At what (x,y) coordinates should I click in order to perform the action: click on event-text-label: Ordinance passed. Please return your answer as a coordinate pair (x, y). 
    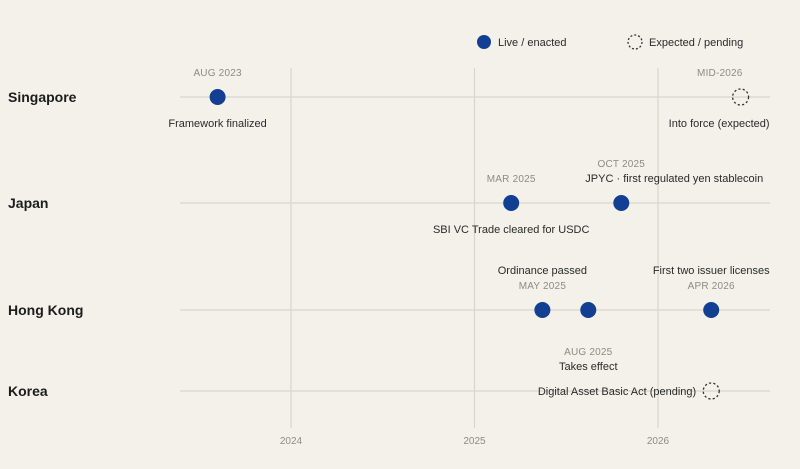
    Looking at the image, I should click on (542, 271).